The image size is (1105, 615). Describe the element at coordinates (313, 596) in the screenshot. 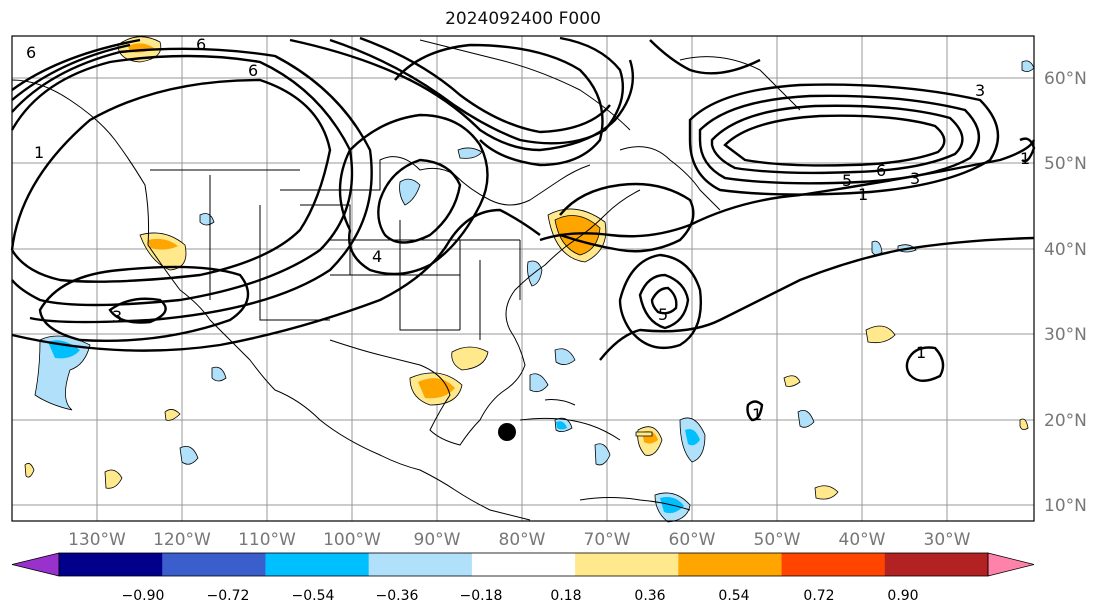

I see `colorbar-tick-label: −0.54` at that location.